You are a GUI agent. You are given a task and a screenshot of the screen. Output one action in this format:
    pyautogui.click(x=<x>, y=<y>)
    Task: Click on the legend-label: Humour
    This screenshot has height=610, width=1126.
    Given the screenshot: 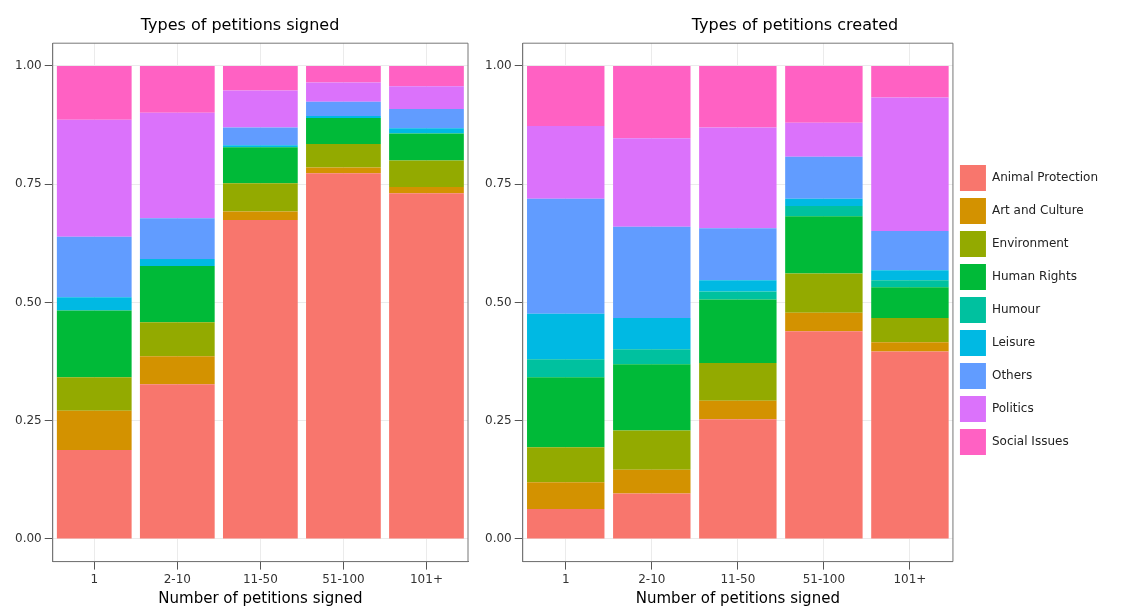 What is the action you would take?
    pyautogui.click(x=1016, y=309)
    